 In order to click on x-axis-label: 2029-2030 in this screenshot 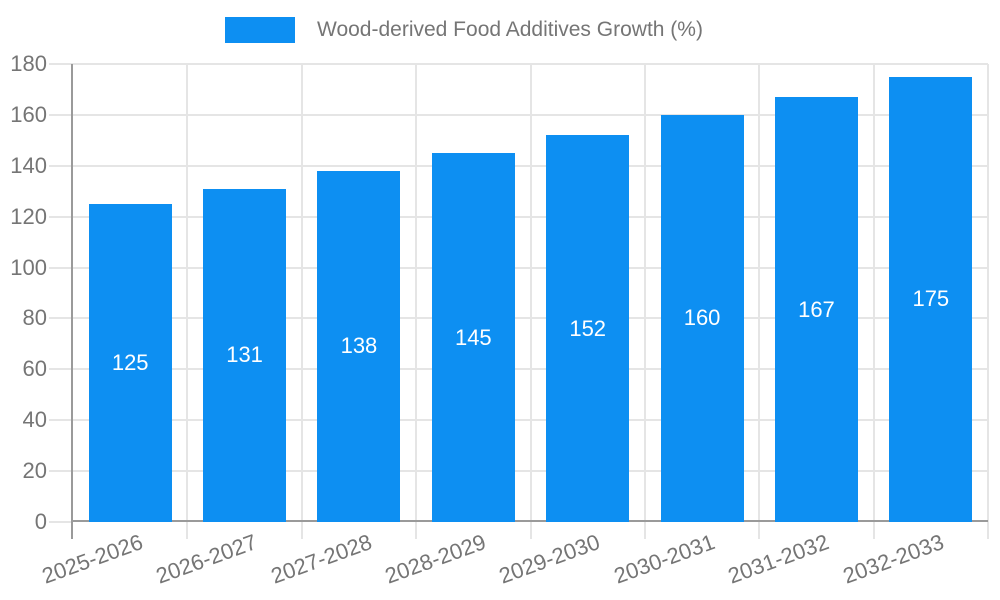, I will do `click(550, 559)`.